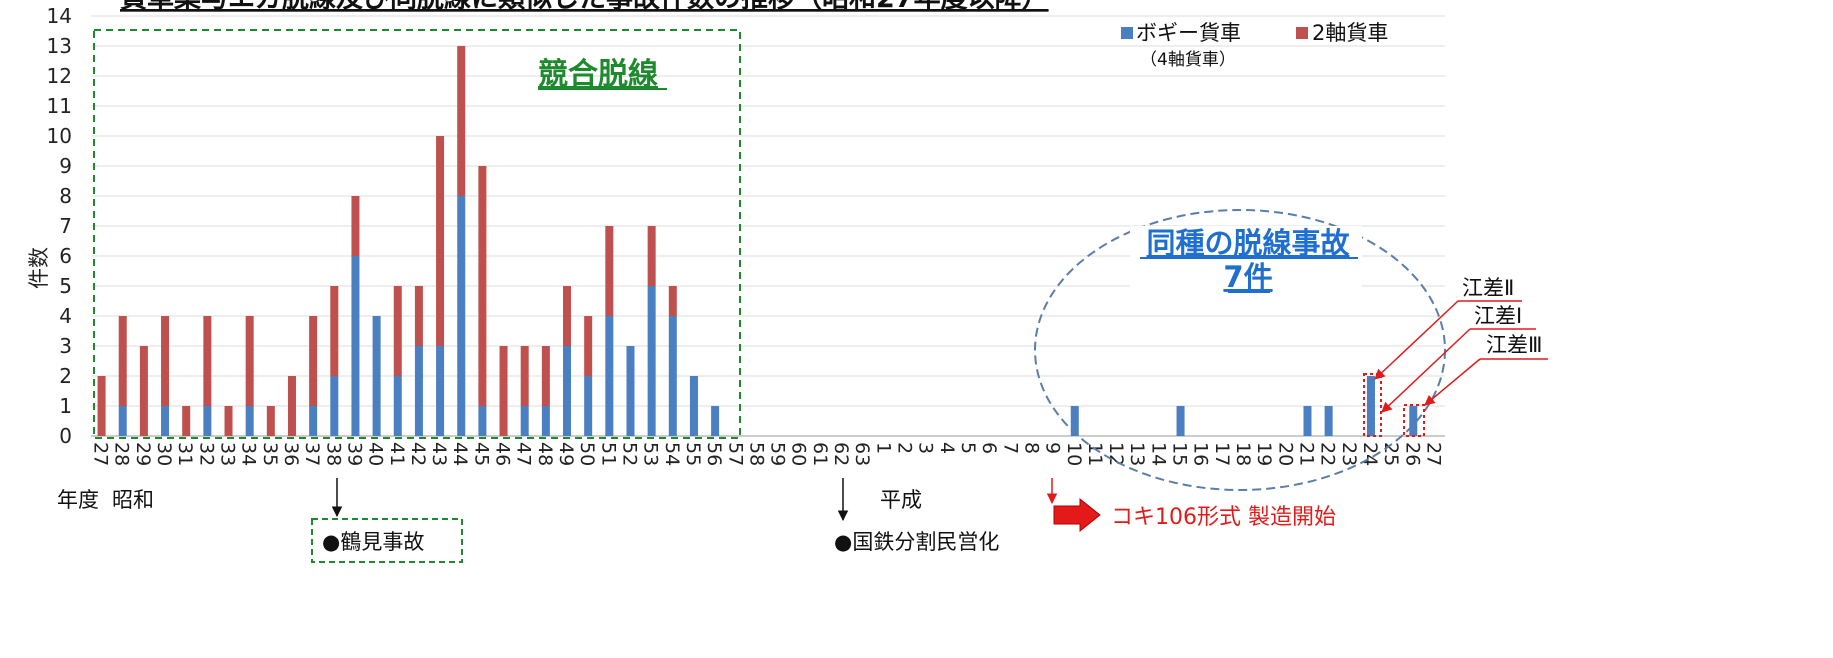 The width and height of the screenshot is (1833, 658). Describe the element at coordinates (629, 454) in the screenshot. I see `x-tick-label: 52` at that location.